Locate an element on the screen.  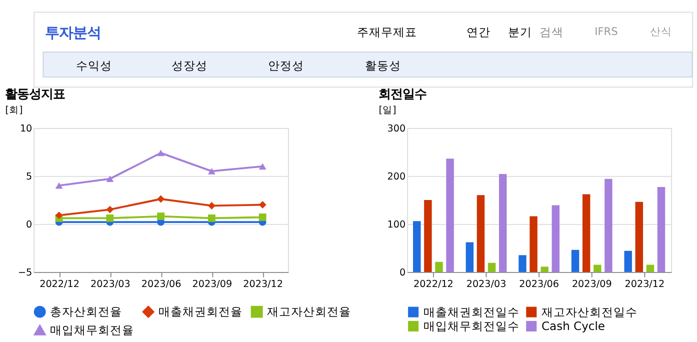
y-axis-title: [회] is located at coordinates (14, 110).